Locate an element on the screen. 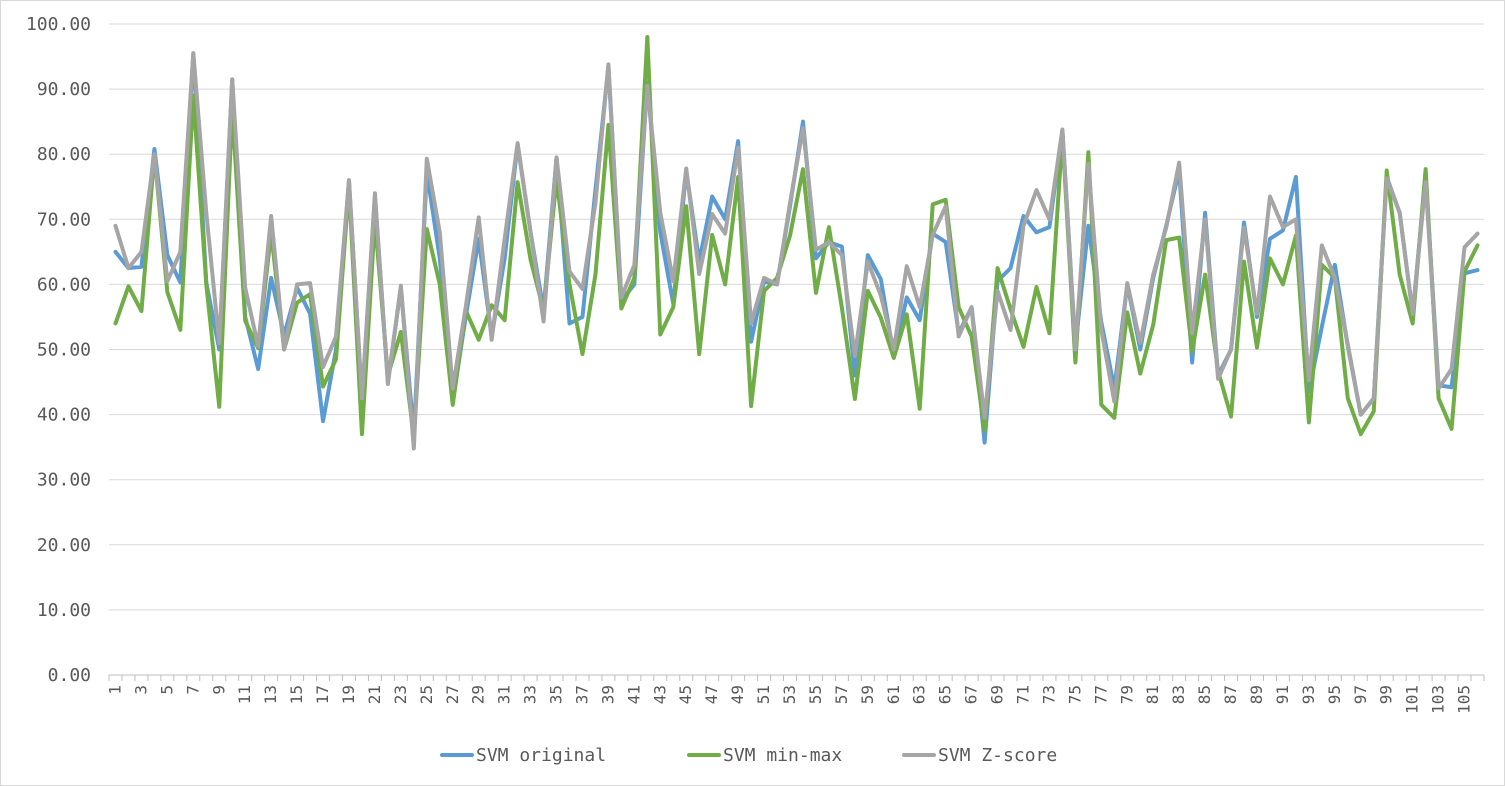  y-tick-label: 70.00 is located at coordinates (64, 219).